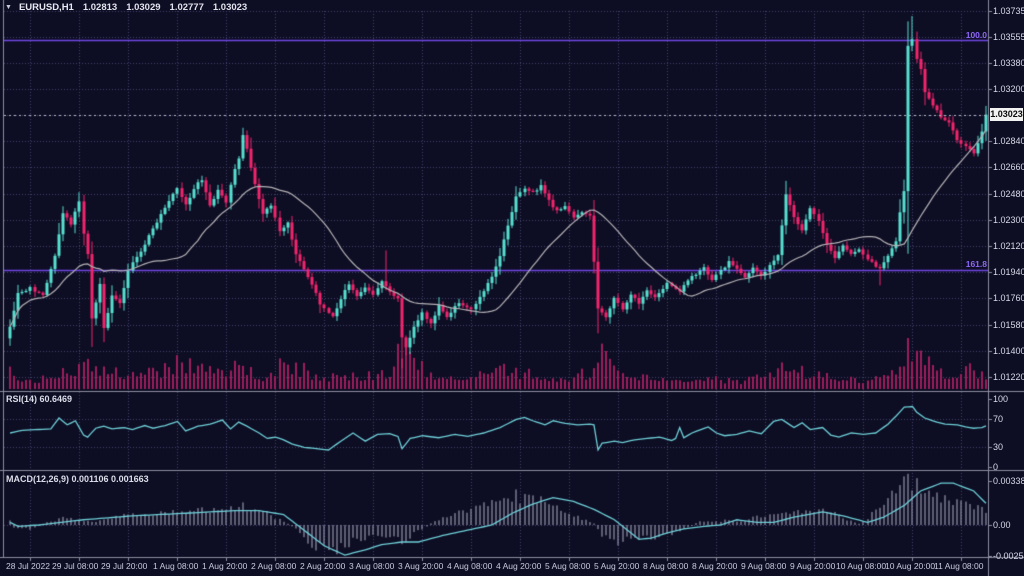 This screenshot has height=576, width=1024. What do you see at coordinates (959, 566) in the screenshot?
I see `time-tick-label: 11 Aug 08:00` at bounding box center [959, 566].